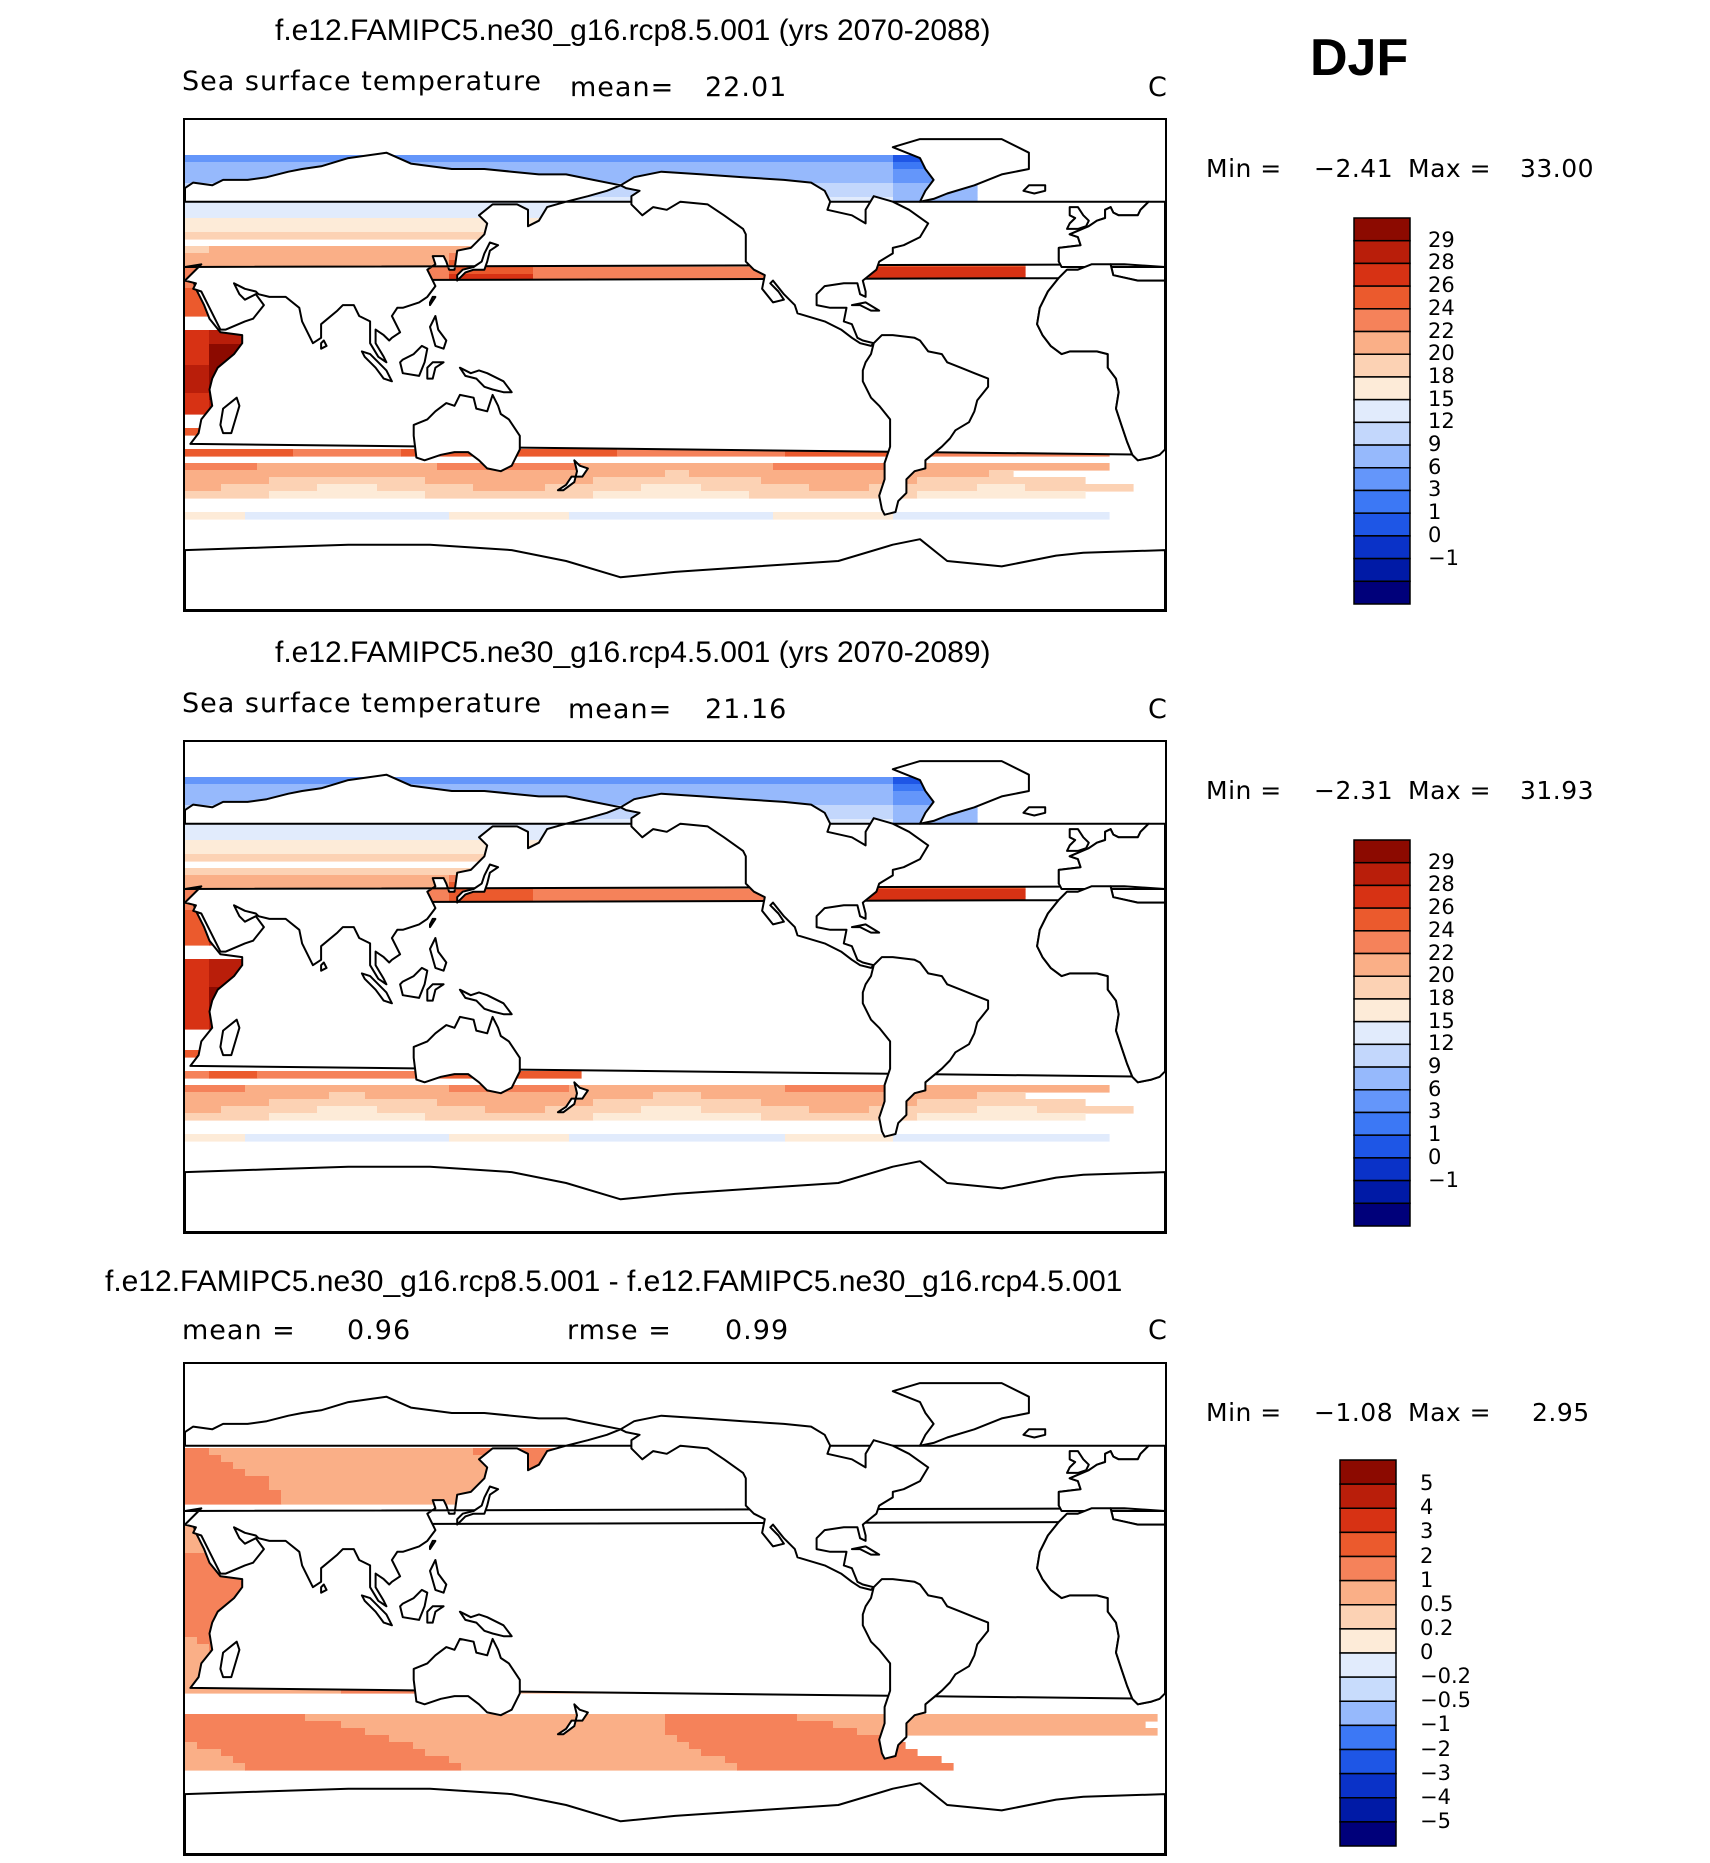 The width and height of the screenshot is (1710, 1863). Describe the element at coordinates (746, 87) in the screenshot. I see `panel1-mean-value: 22.01` at that location.